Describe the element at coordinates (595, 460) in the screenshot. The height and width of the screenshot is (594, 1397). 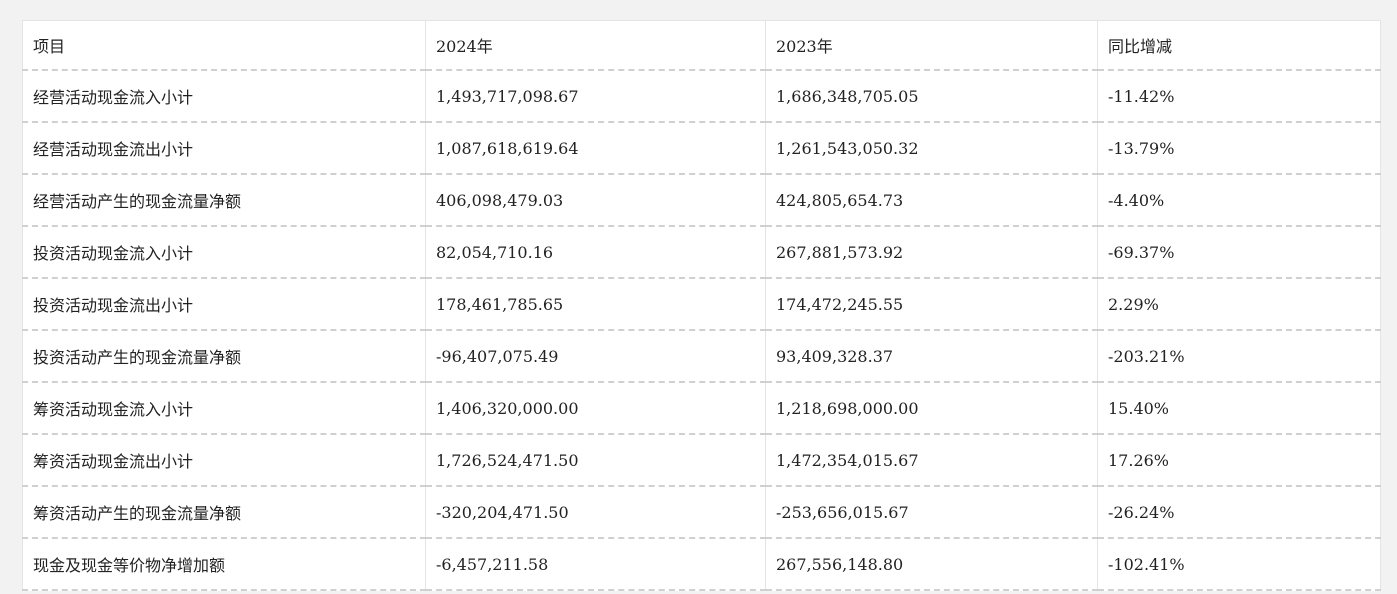
I see `row-value-2024: 1,726,524,471.50` at that location.